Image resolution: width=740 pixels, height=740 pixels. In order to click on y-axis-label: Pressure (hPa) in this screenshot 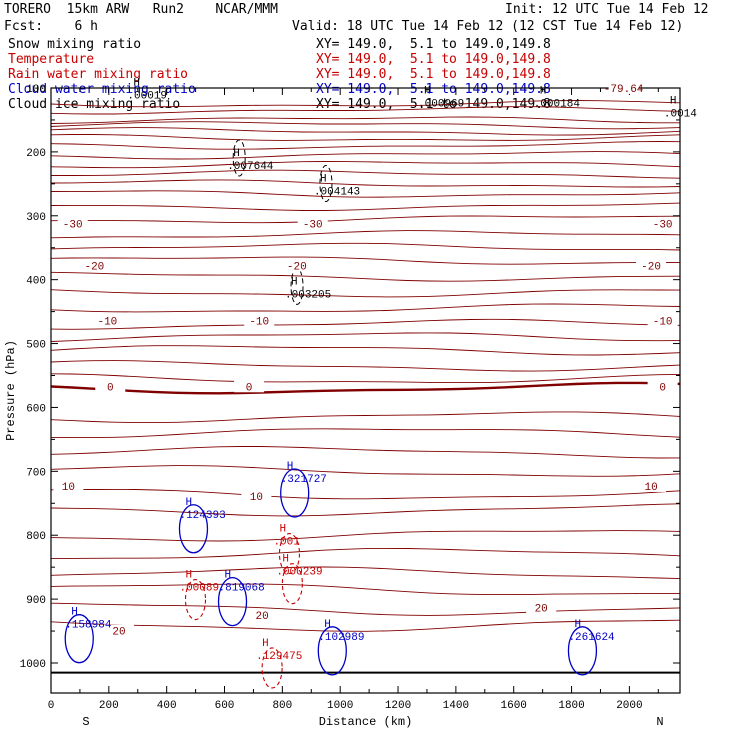, I will do `click(11, 390)`.